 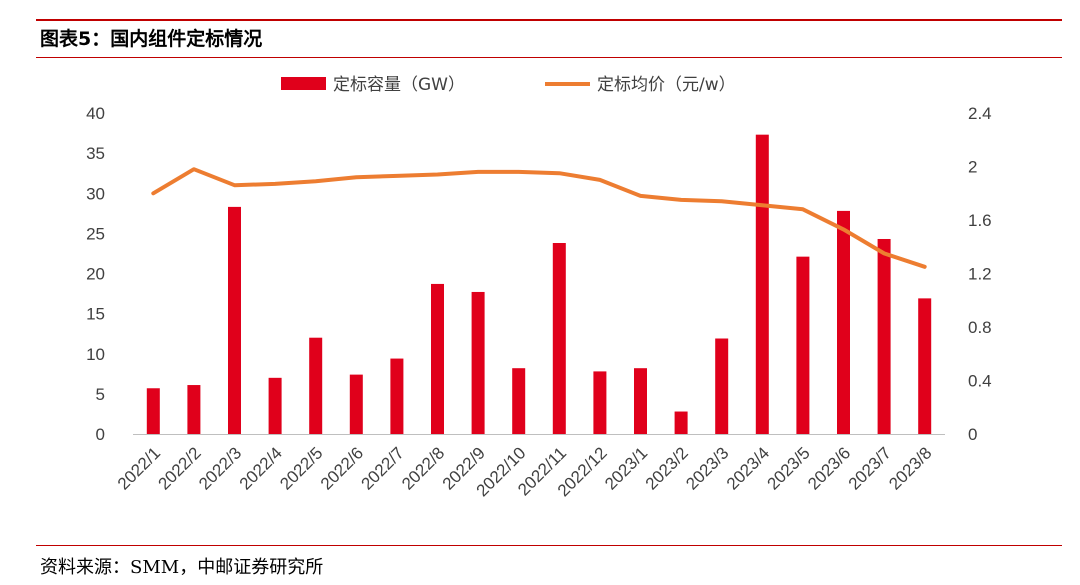 What do you see at coordinates (972, 434) in the screenshot?
I see `right-tick-label: 0` at bounding box center [972, 434].